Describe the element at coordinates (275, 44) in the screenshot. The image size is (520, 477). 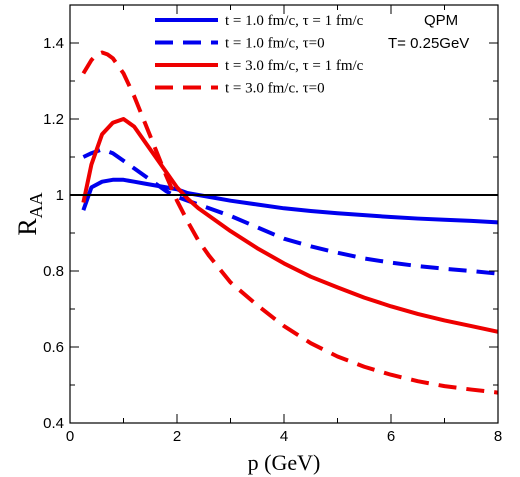
I see `legend-label-1: t = 1.0 fm/c, τ=0` at that location.